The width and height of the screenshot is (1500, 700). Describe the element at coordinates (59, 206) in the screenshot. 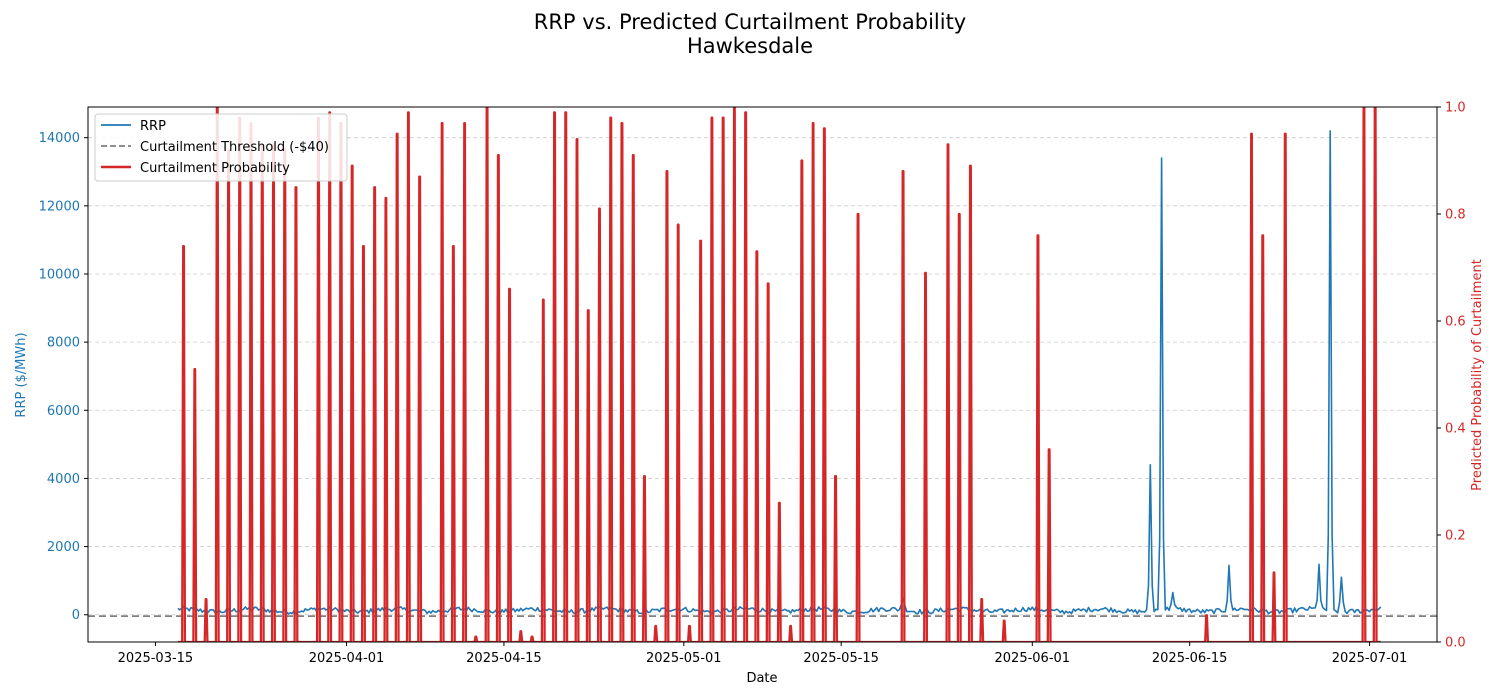

I see `y-left-tick-label: 12000` at that location.